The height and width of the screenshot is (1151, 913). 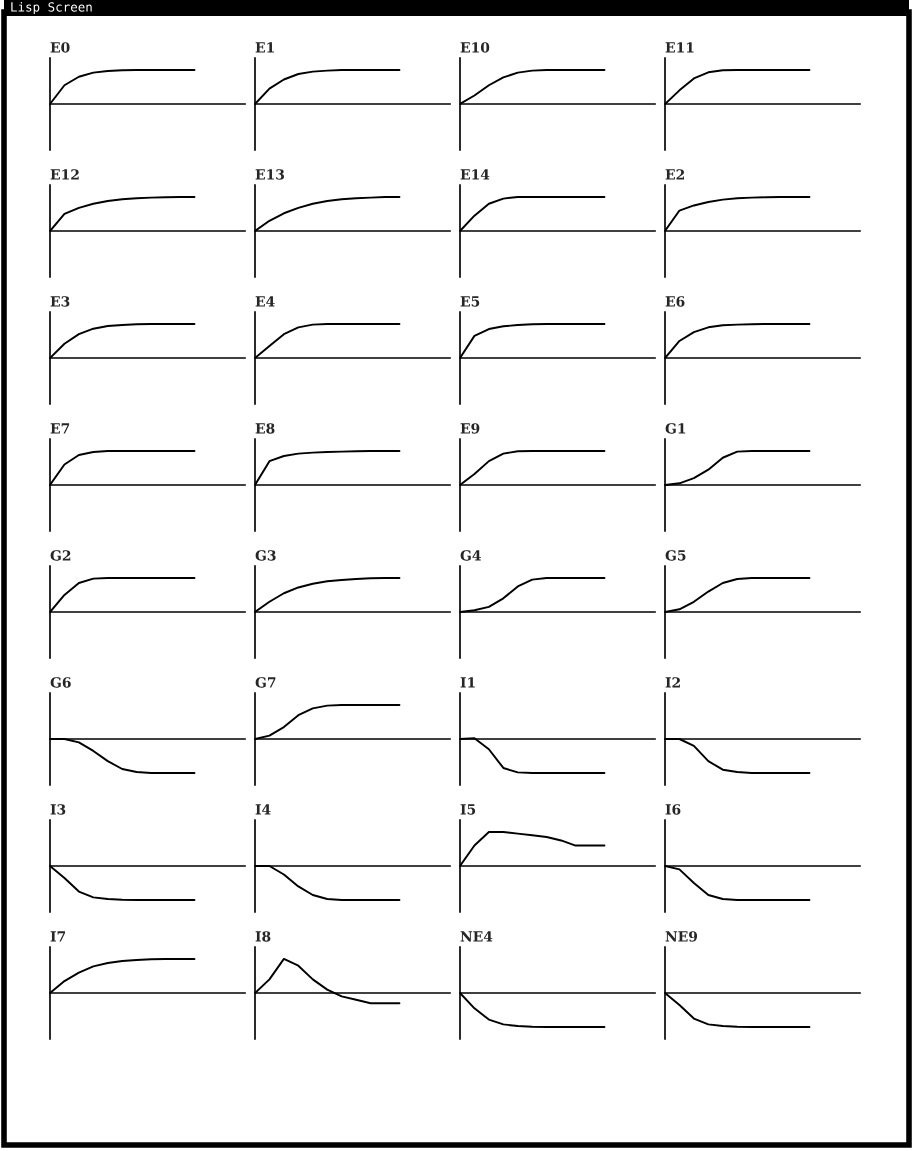 I want to click on chart-title: I8, so click(x=263, y=936).